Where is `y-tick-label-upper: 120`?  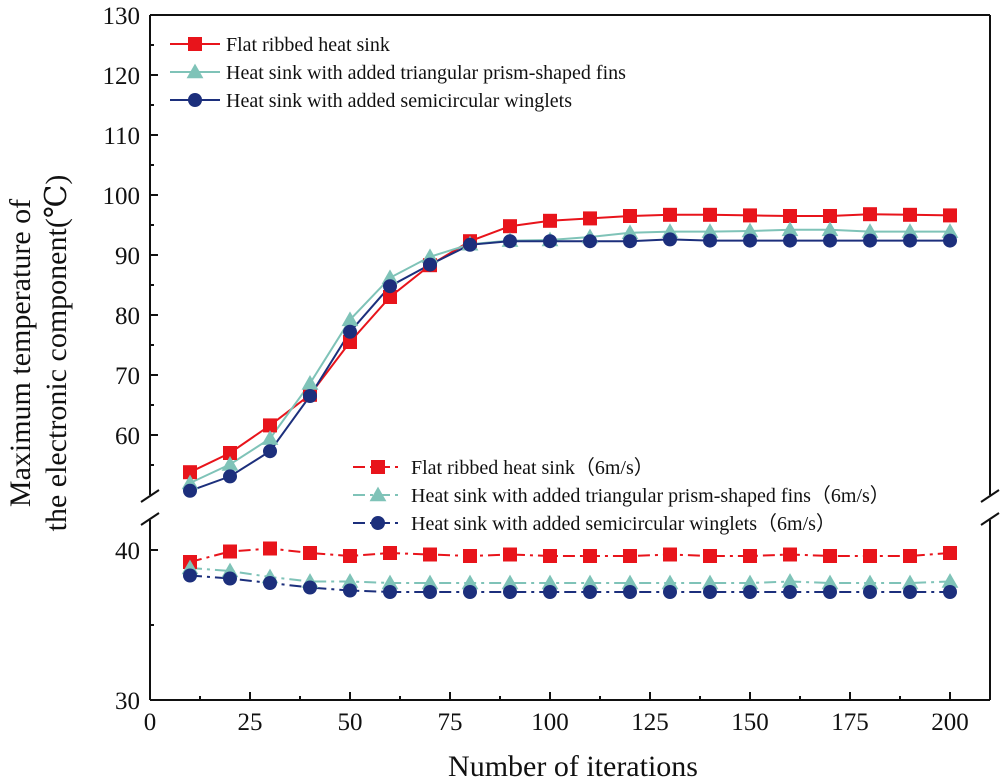 y-tick-label-upper: 120 is located at coordinates (122, 76).